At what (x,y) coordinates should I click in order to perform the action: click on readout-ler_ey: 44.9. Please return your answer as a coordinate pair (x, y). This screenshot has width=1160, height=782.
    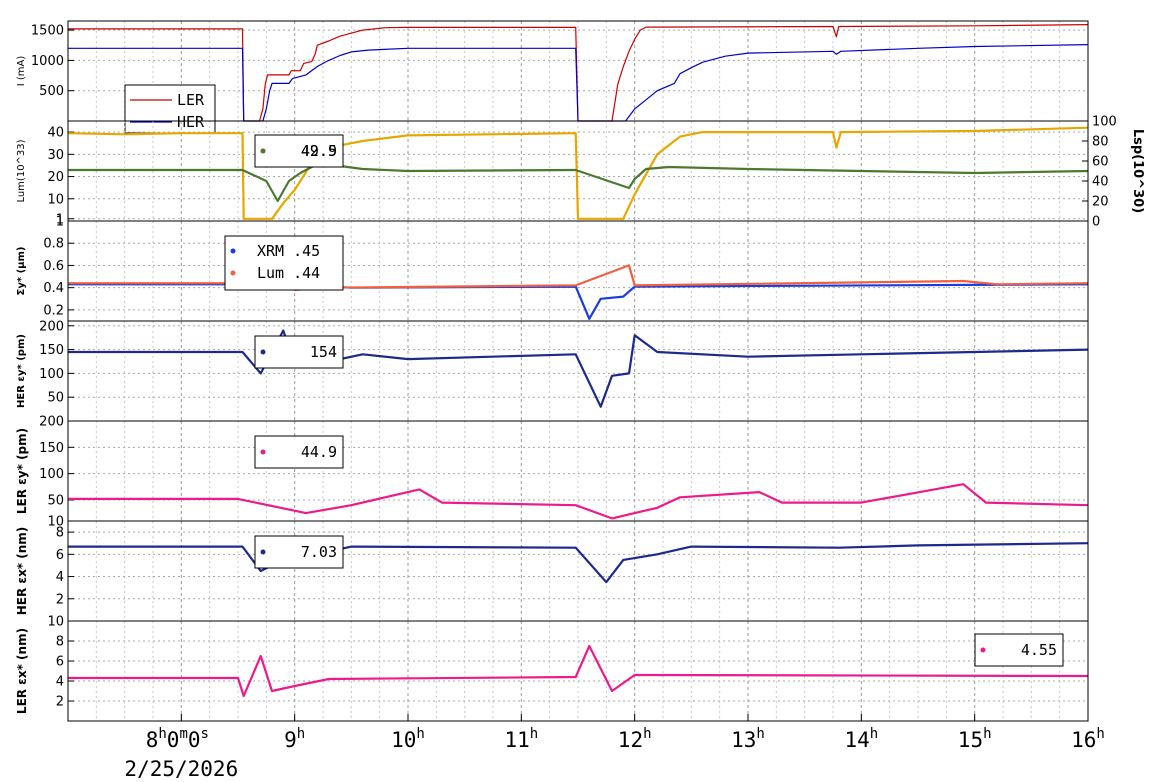
    Looking at the image, I should click on (299, 452).